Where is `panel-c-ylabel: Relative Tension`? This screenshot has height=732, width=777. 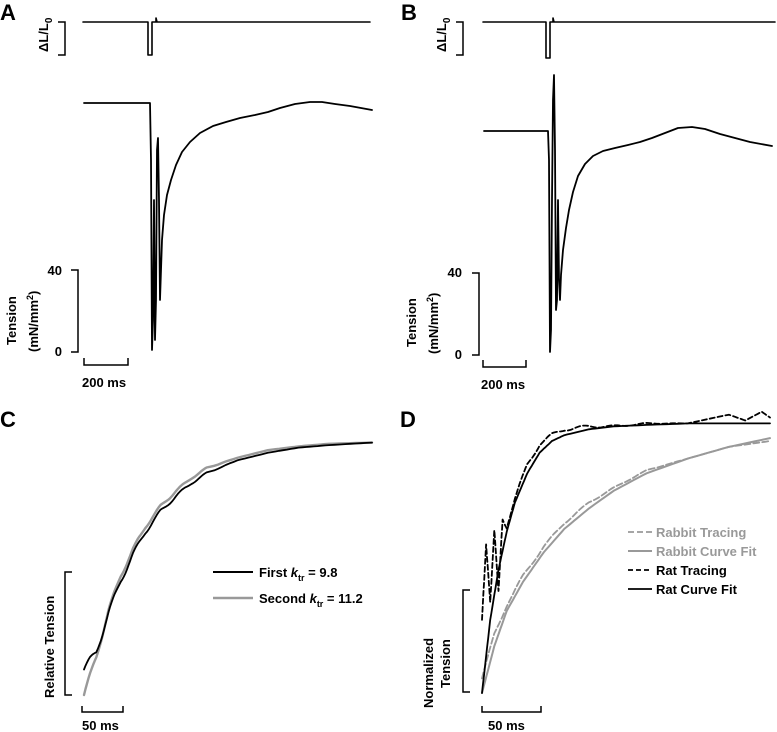
panel-c-ylabel: Relative Tension is located at coordinates (49, 647).